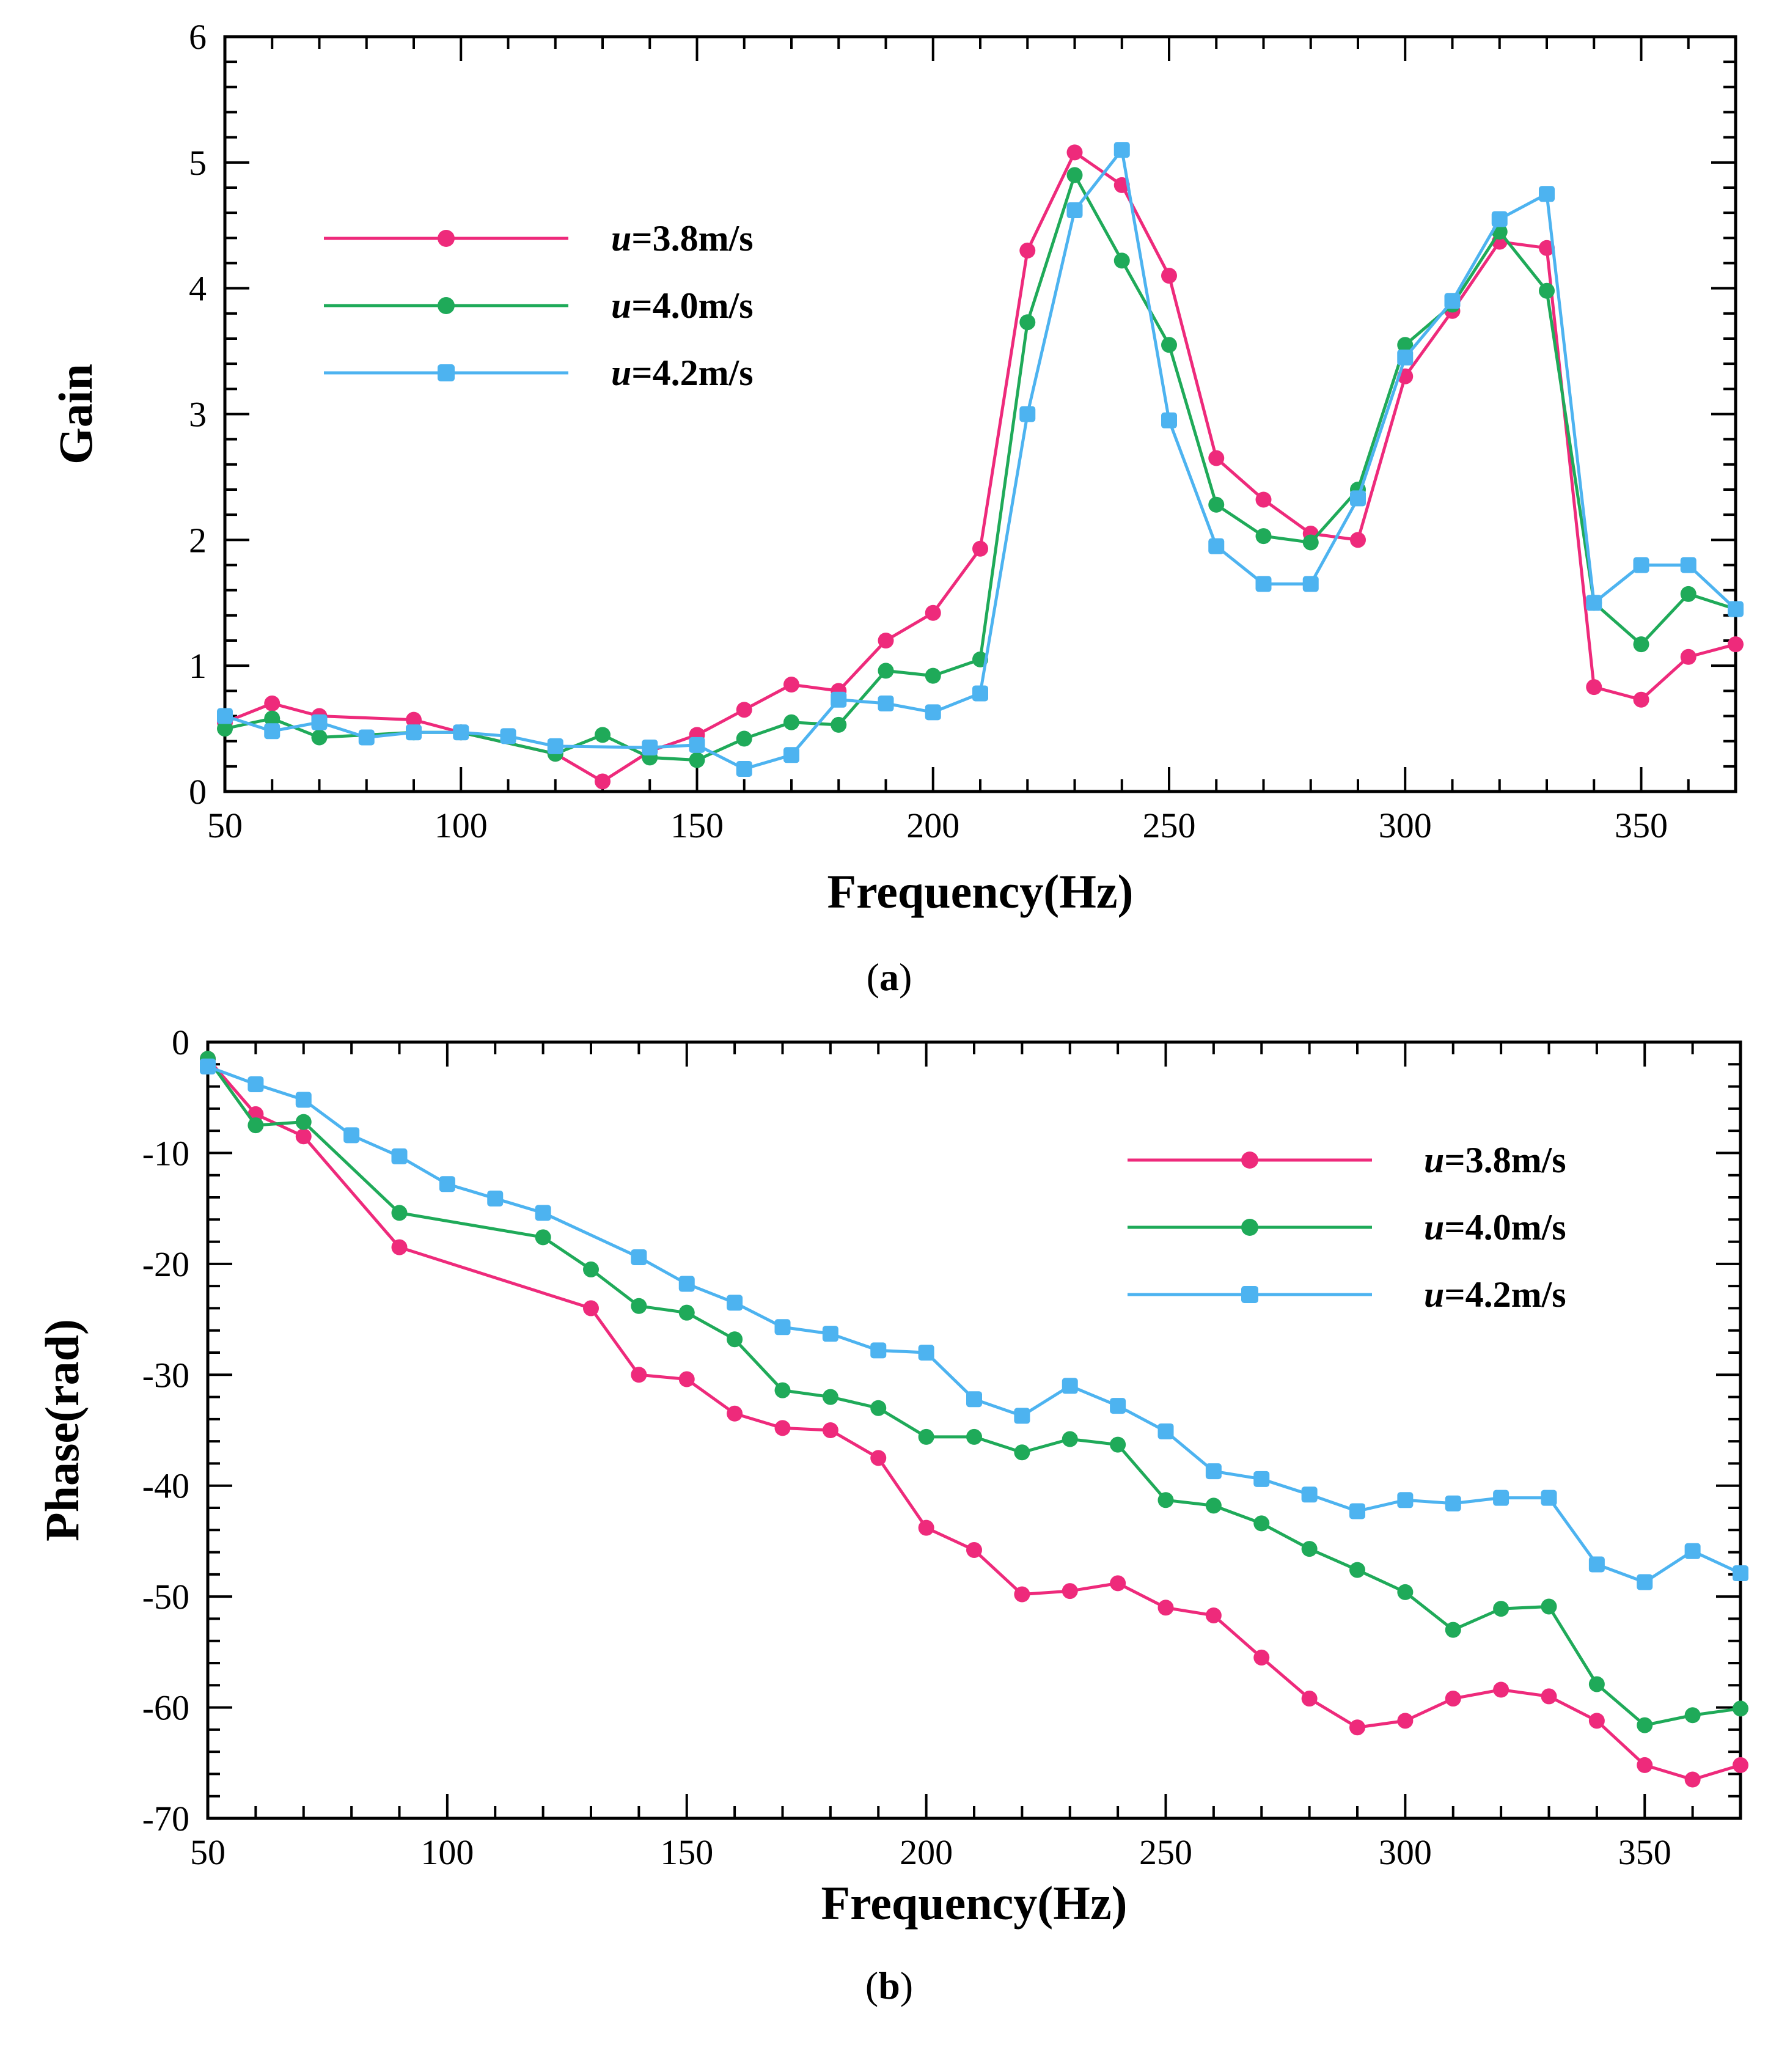 This screenshot has width=1779, height=2072. I want to click on legend-value: =4.0m/s, so click(692, 305).